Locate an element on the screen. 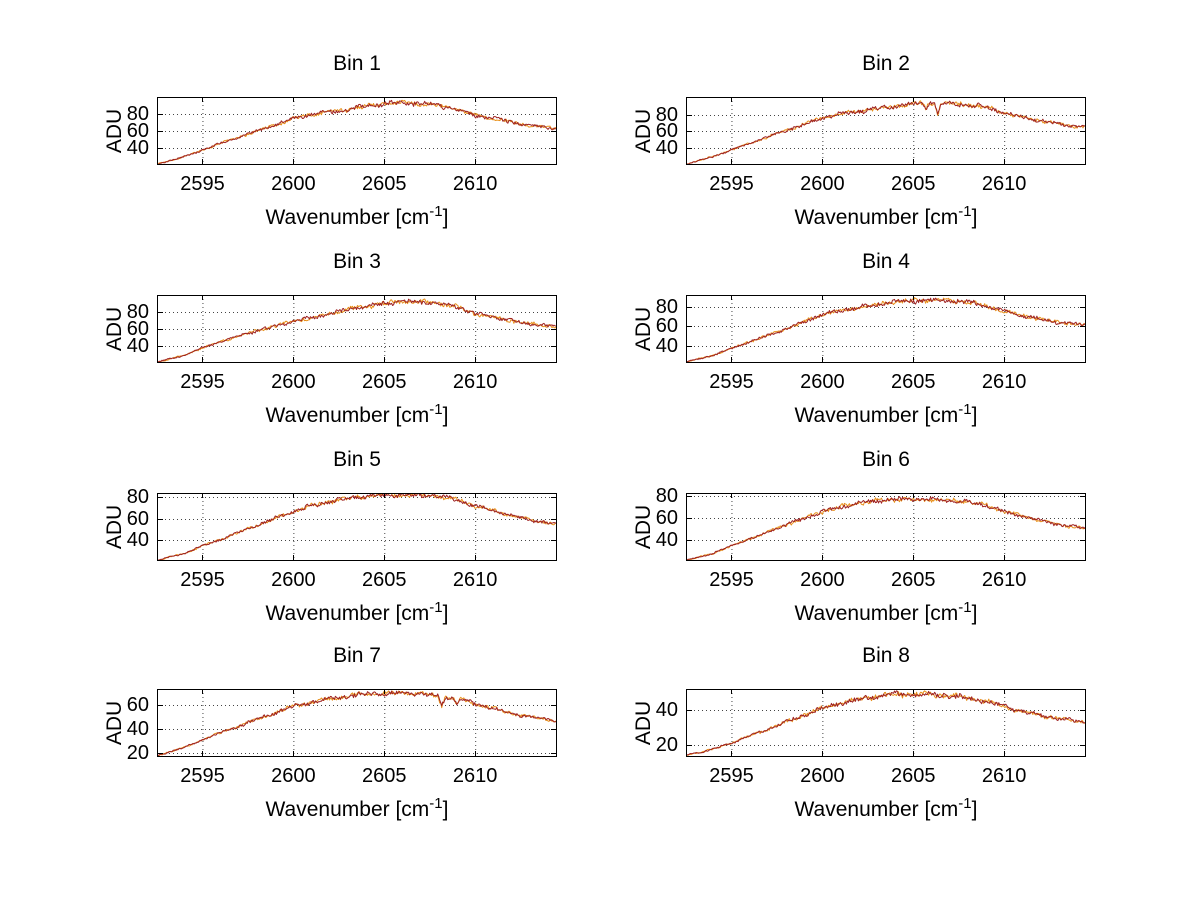  plot-title: Bin 6 is located at coordinates (886, 459).